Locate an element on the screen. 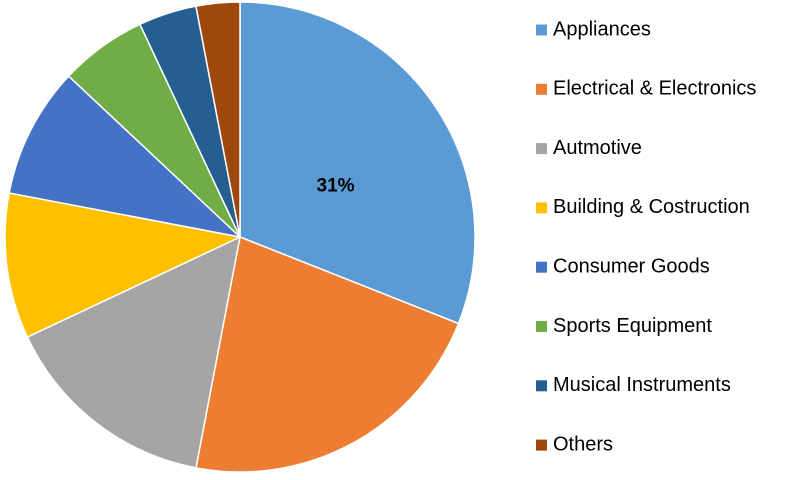 The width and height of the screenshot is (800, 480). legend-label: Electrical & Electronics is located at coordinates (654, 89).